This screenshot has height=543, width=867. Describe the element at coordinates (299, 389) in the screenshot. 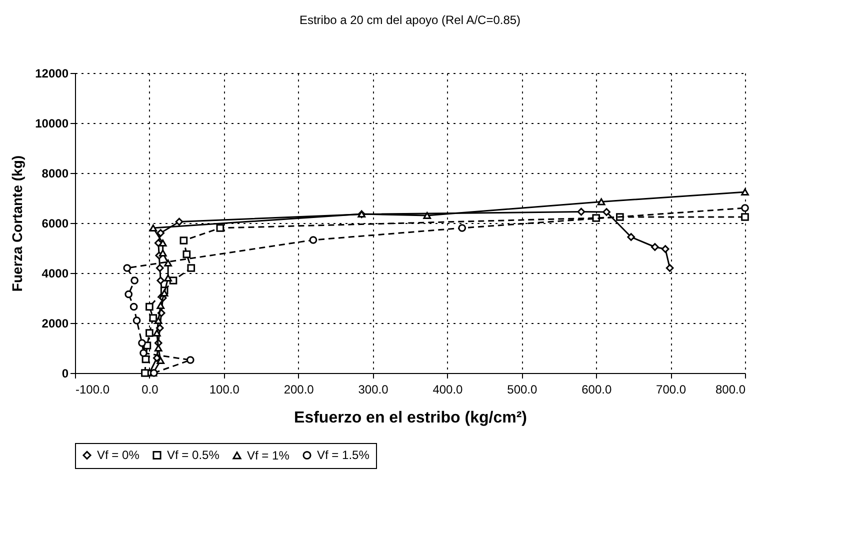

I see `x-tick-label: 200.0` at that location.